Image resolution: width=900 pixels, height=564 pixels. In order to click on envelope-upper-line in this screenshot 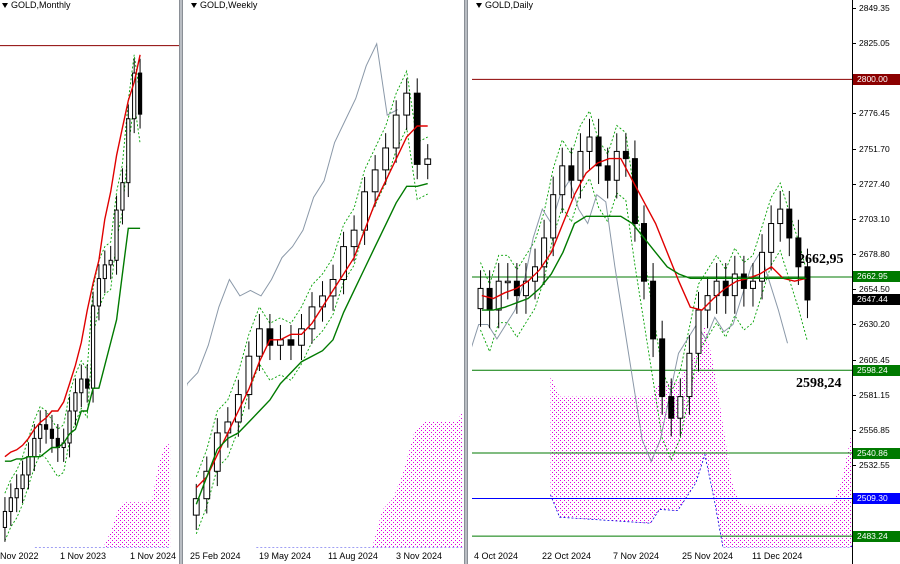, I will do `click(72, 274)`.